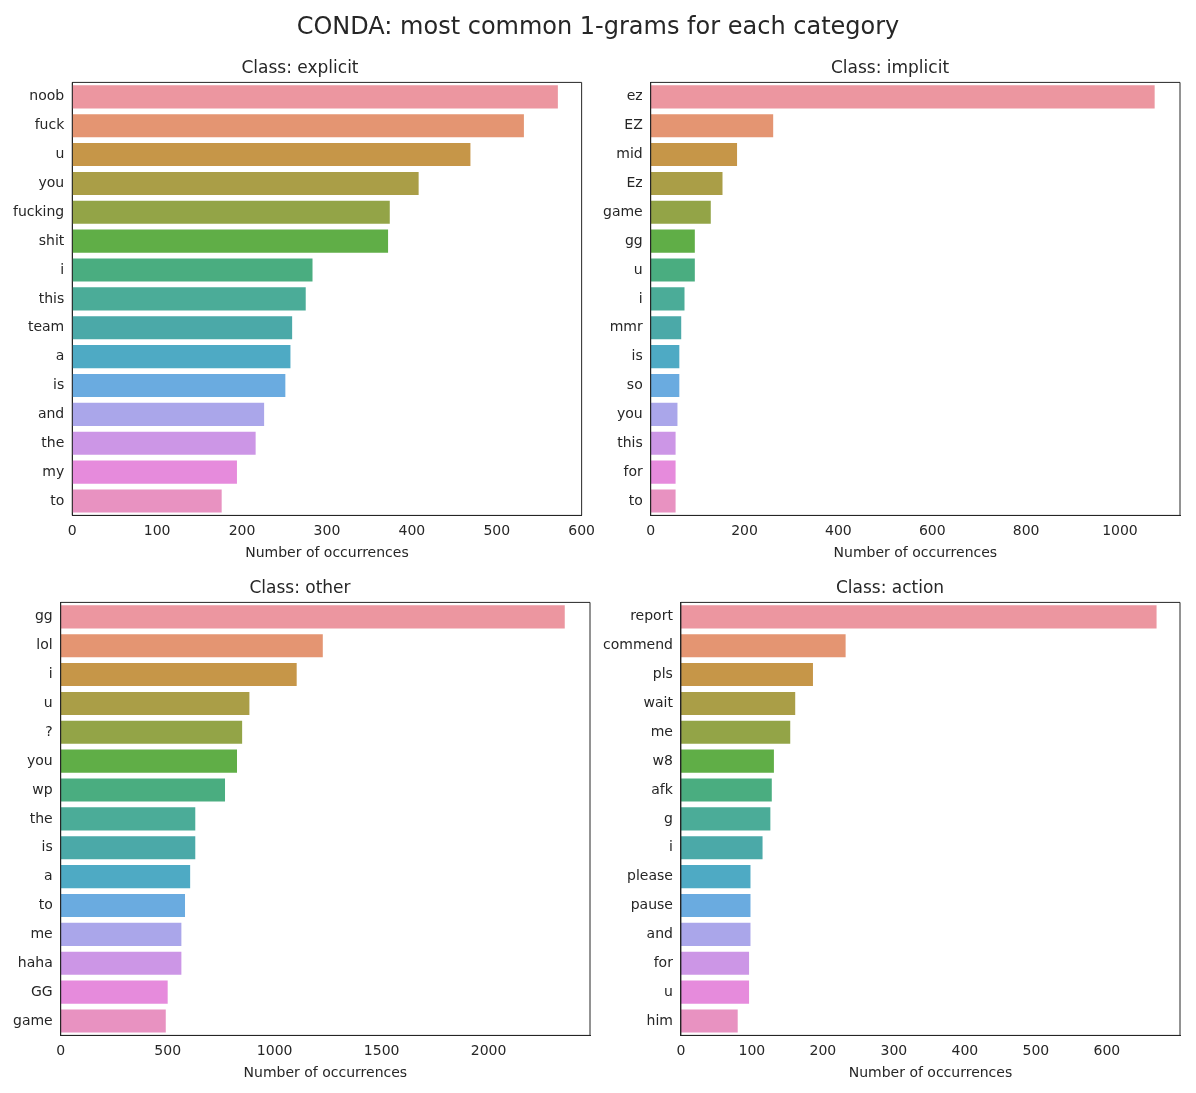 The height and width of the screenshot is (1093, 1196). Describe the element at coordinates (634, 384) in the screenshot. I see `y-tick-label: so` at that location.